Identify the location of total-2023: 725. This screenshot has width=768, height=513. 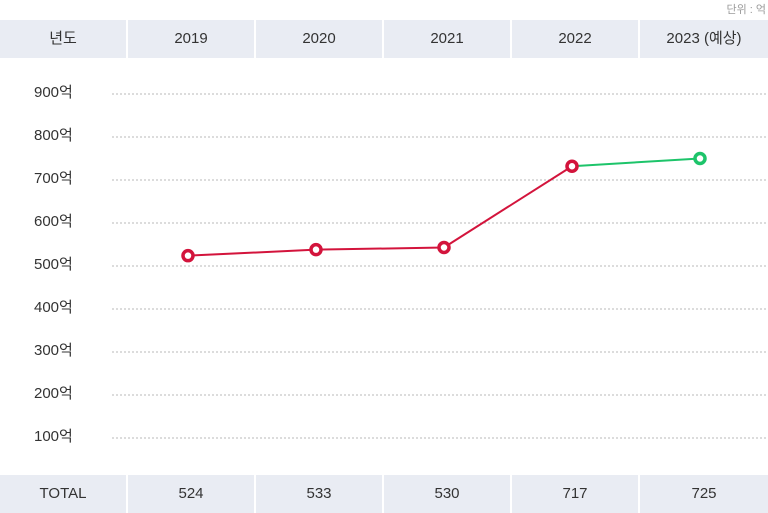
(704, 494).